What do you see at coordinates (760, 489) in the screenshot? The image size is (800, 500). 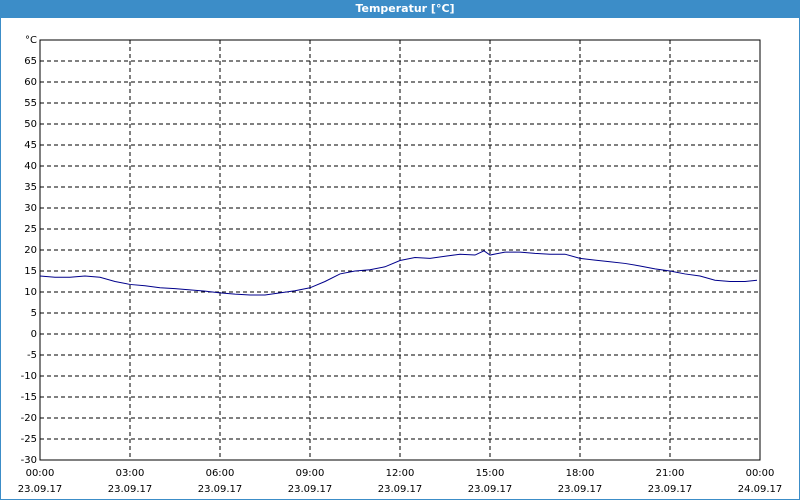 I see `x-tick-date: 24.09.17` at bounding box center [760, 489].